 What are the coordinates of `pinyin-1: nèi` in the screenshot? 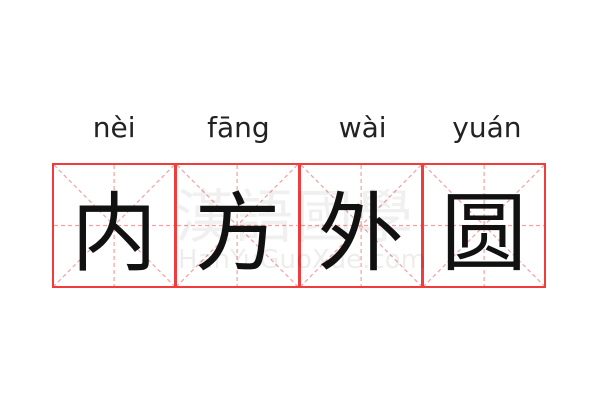 It's located at (114, 127).